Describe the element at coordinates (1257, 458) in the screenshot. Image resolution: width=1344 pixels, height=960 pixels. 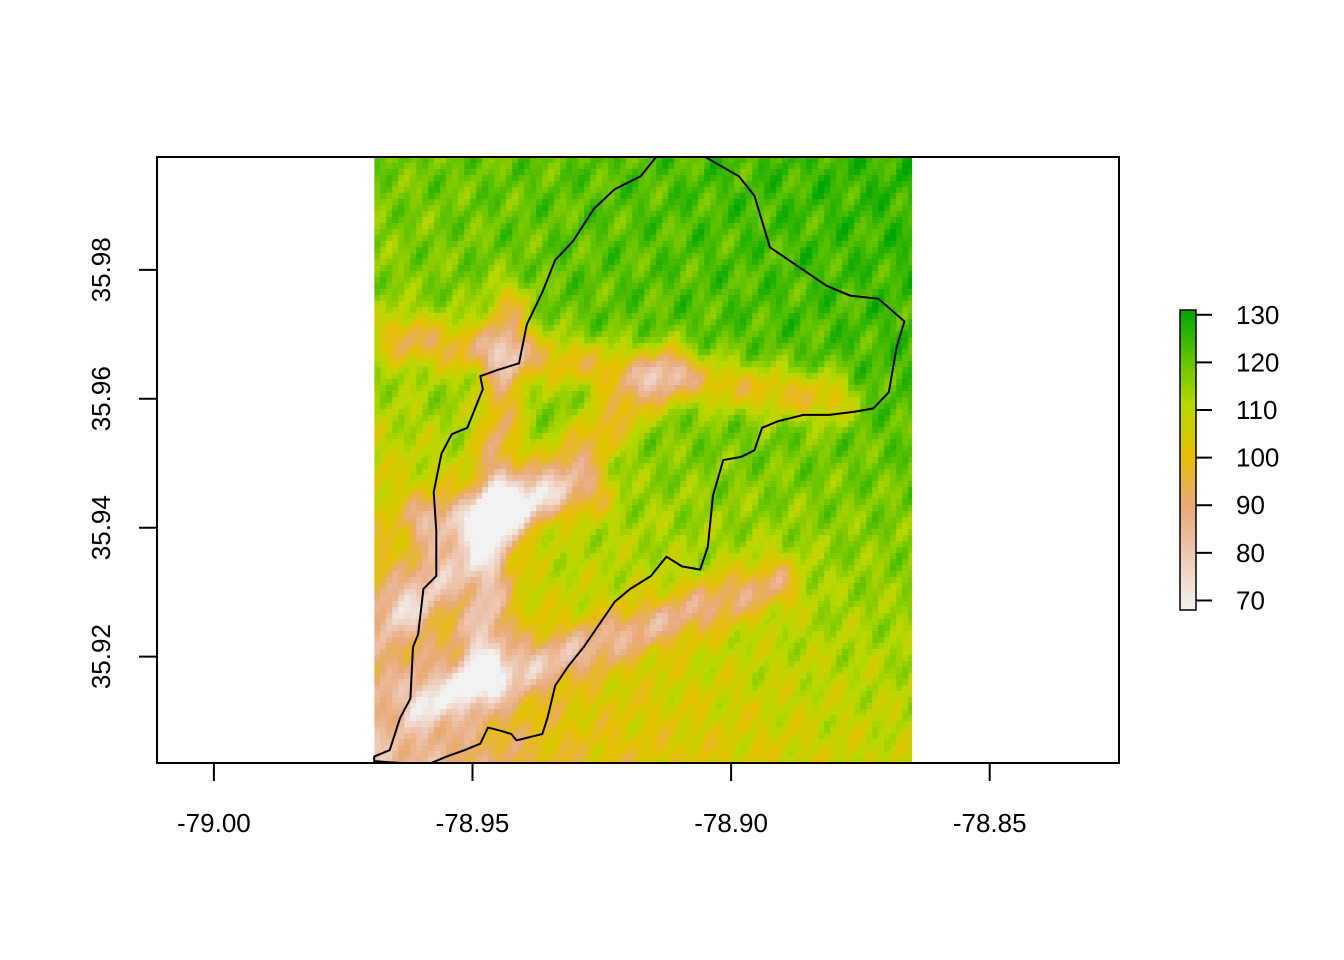
I see `legend-tick-label: 100` at that location.